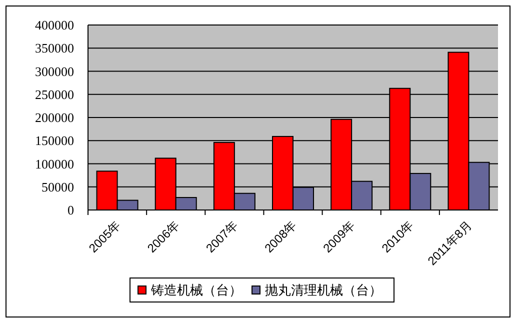 Image resolution: width=516 pixels, height=325 pixels. Describe the element at coordinates (71, 210) in the screenshot. I see `y-tick-label: 0` at that location.